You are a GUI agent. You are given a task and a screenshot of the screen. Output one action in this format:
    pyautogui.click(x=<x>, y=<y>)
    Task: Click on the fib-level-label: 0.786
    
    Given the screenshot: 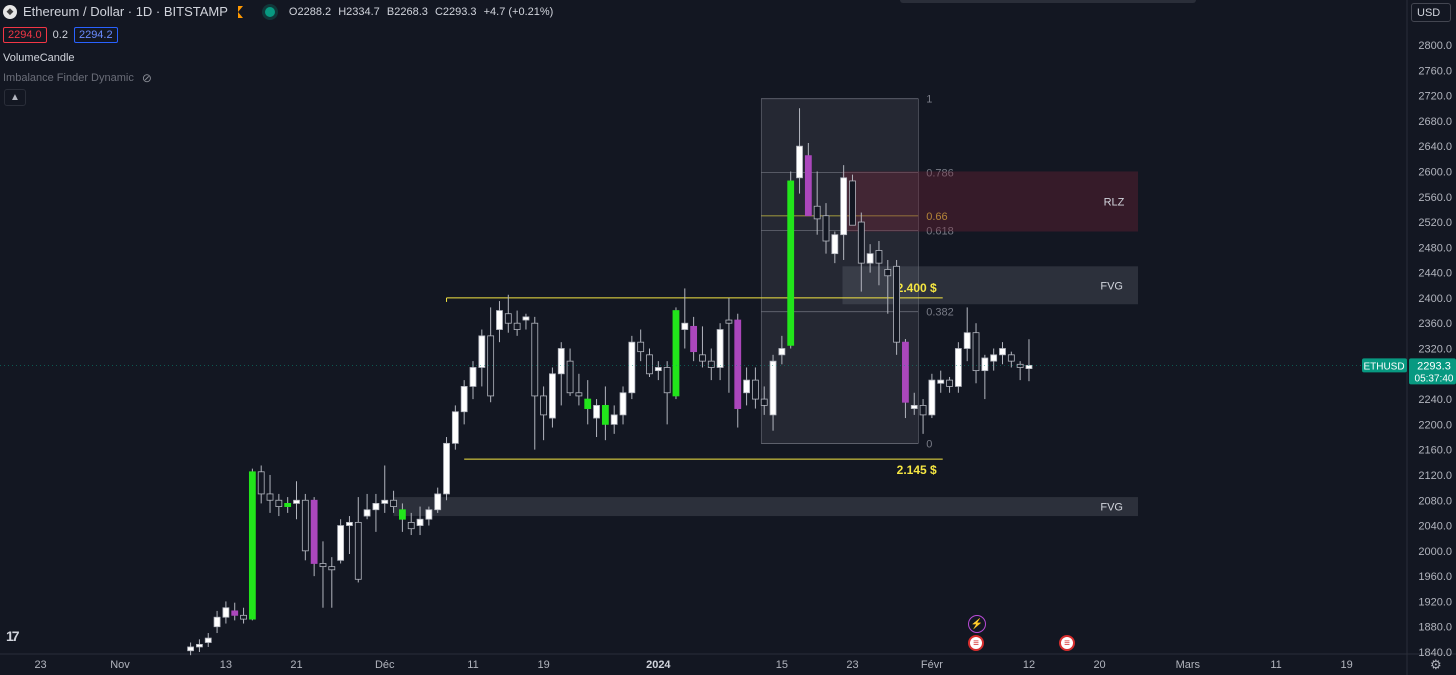 What is the action you would take?
    pyautogui.click(x=940, y=173)
    